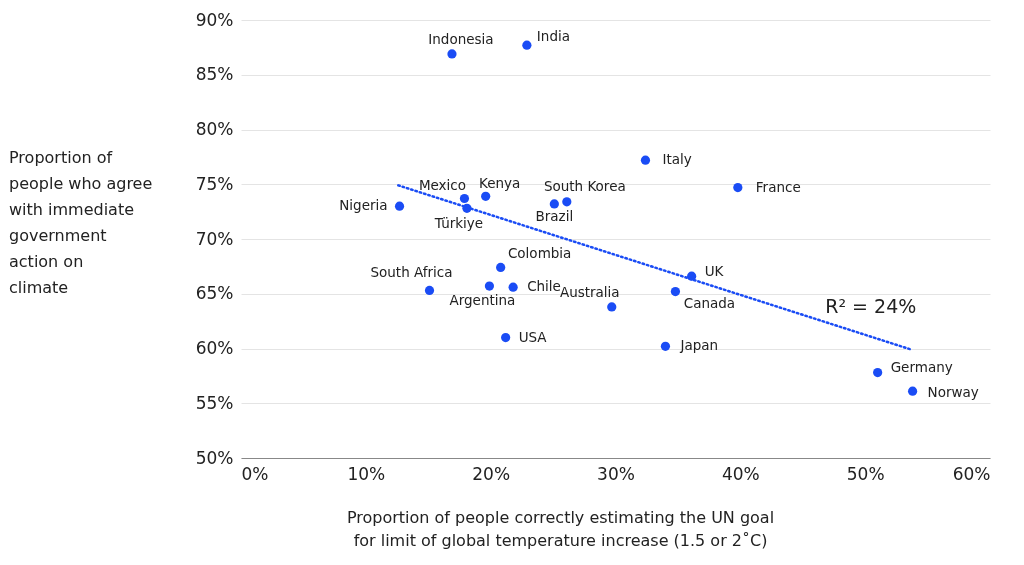  What do you see at coordinates (560, 529) in the screenshot?
I see `x-axis-title: Proportion of people correctly estimating the UN goal for limit of global temperature increase (1.5 or 2˚C)` at bounding box center [560, 529].